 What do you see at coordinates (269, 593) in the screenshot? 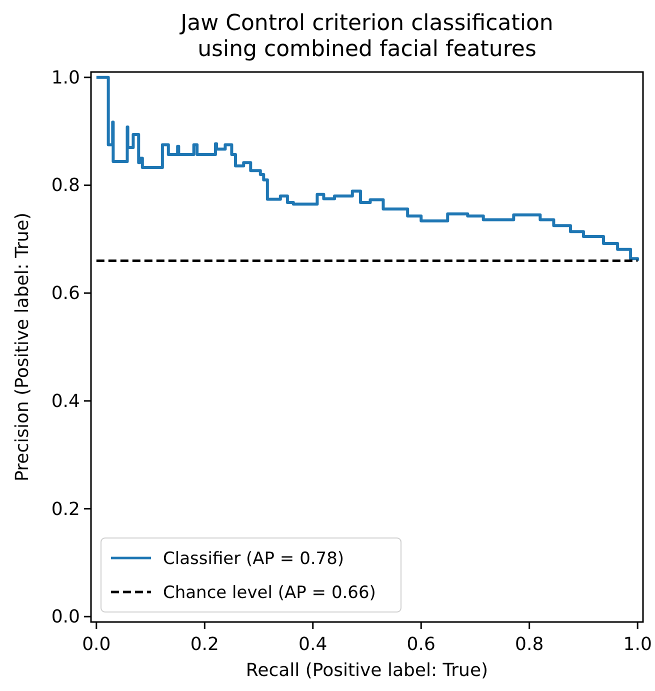
I see `legend-label: Chance level (AP = 0.66)` at bounding box center [269, 593].